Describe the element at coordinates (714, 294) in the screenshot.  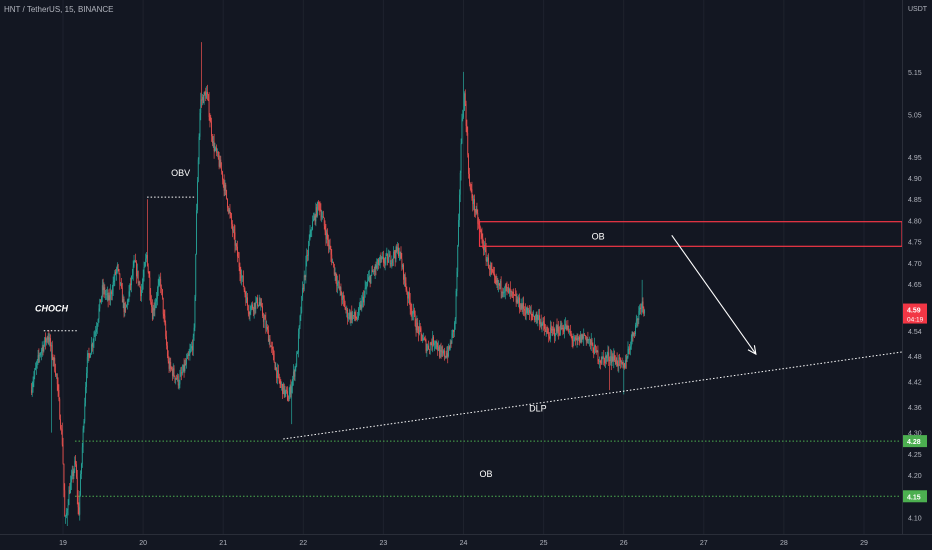
I see `projection-arrow` at that location.